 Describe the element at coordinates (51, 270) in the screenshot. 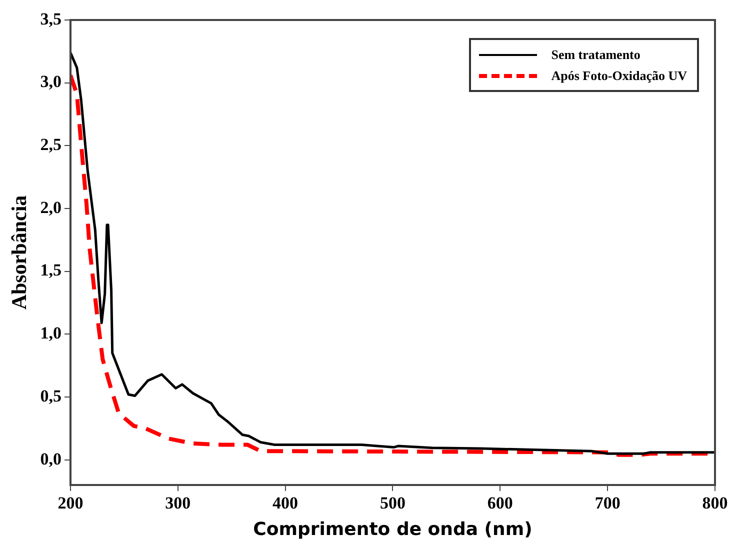

I see `y-tick-label: 1,5` at that location.